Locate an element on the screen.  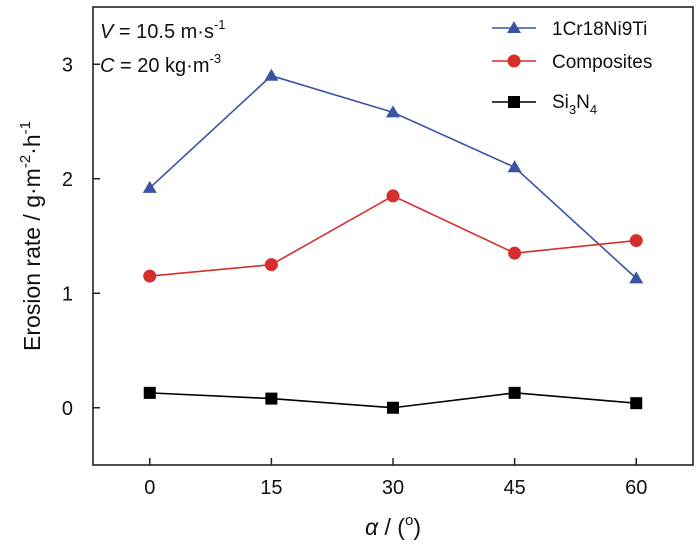
condition-concentration: C = 20 kg·m-3 is located at coordinates (160, 64).